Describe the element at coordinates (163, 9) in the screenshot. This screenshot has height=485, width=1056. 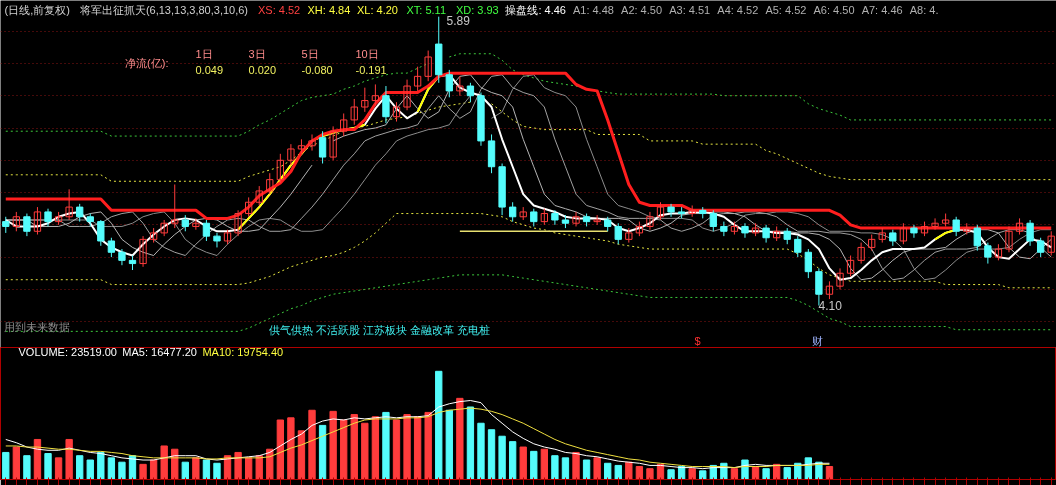
I see `chart-subtitle: 将军出征抓天(6,13,13,3,80,3,10,6)` at that location.